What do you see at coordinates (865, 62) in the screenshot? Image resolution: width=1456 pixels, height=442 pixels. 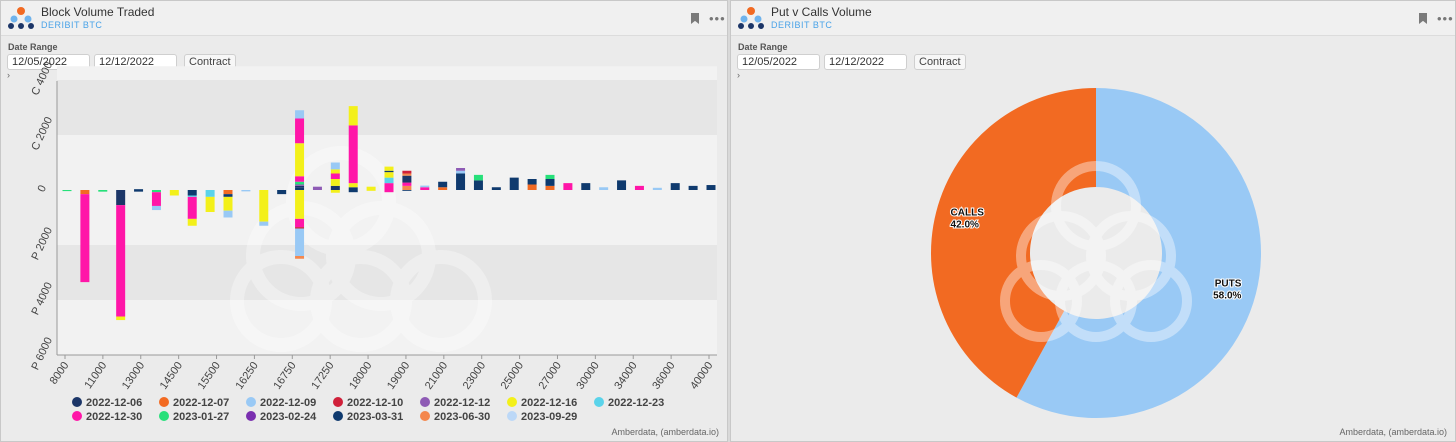 I see `end-date-input: 12/12/2022` at bounding box center [865, 62].